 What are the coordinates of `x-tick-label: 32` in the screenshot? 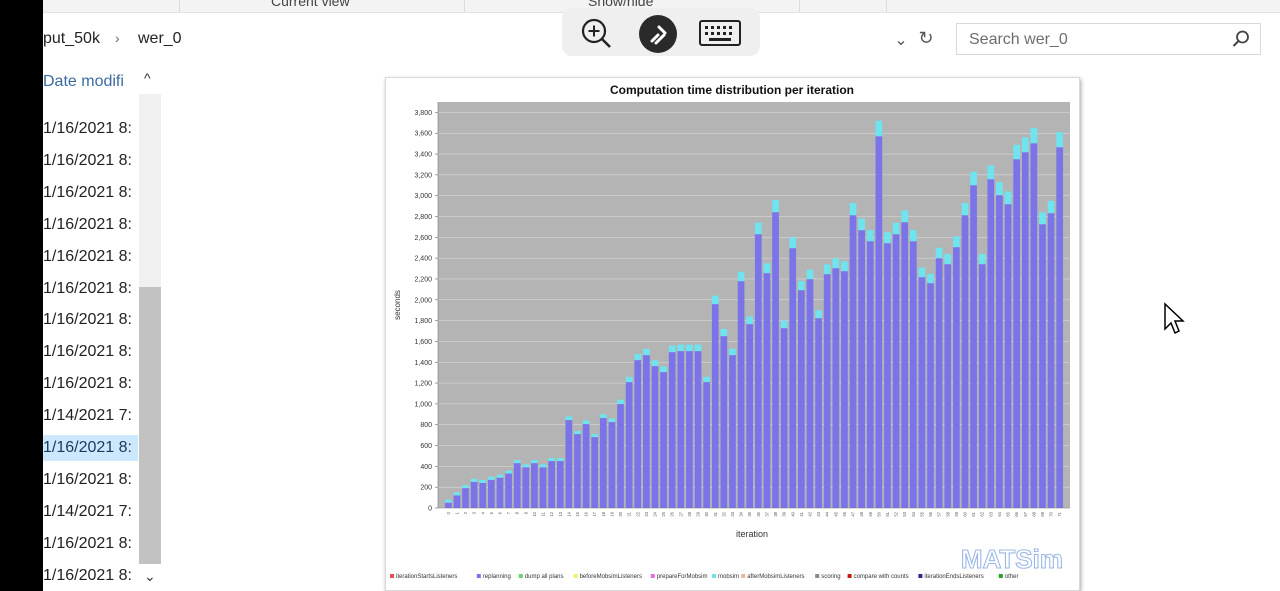 It's located at (723, 513).